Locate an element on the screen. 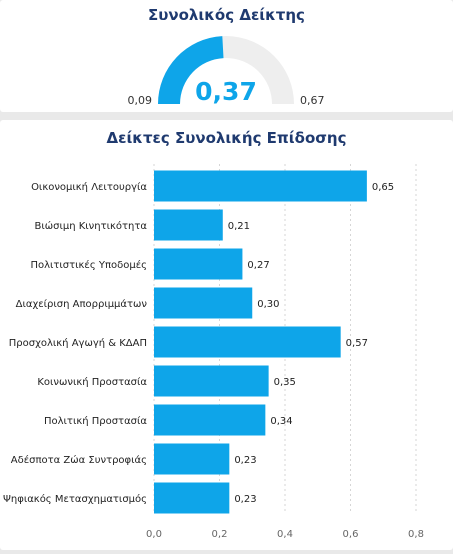 The width and height of the screenshot is (453, 554). x-tick-label: 0,8 is located at coordinates (416, 534).